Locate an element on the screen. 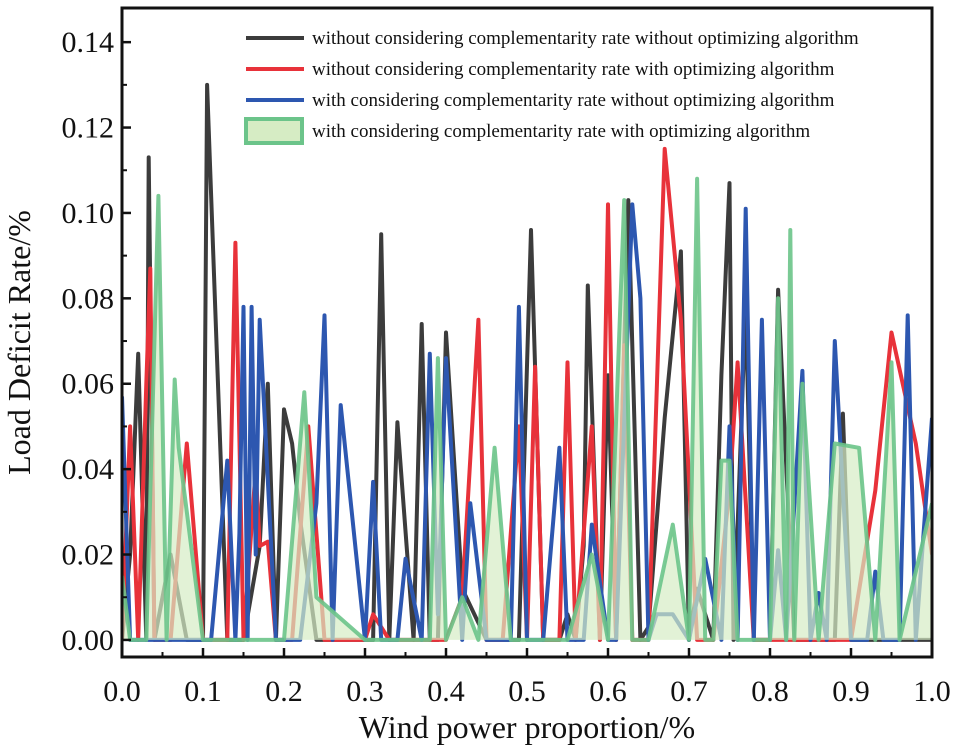 Image resolution: width=955 pixels, height=749 pixels. x-tick-label: 0.4 is located at coordinates (446, 691).